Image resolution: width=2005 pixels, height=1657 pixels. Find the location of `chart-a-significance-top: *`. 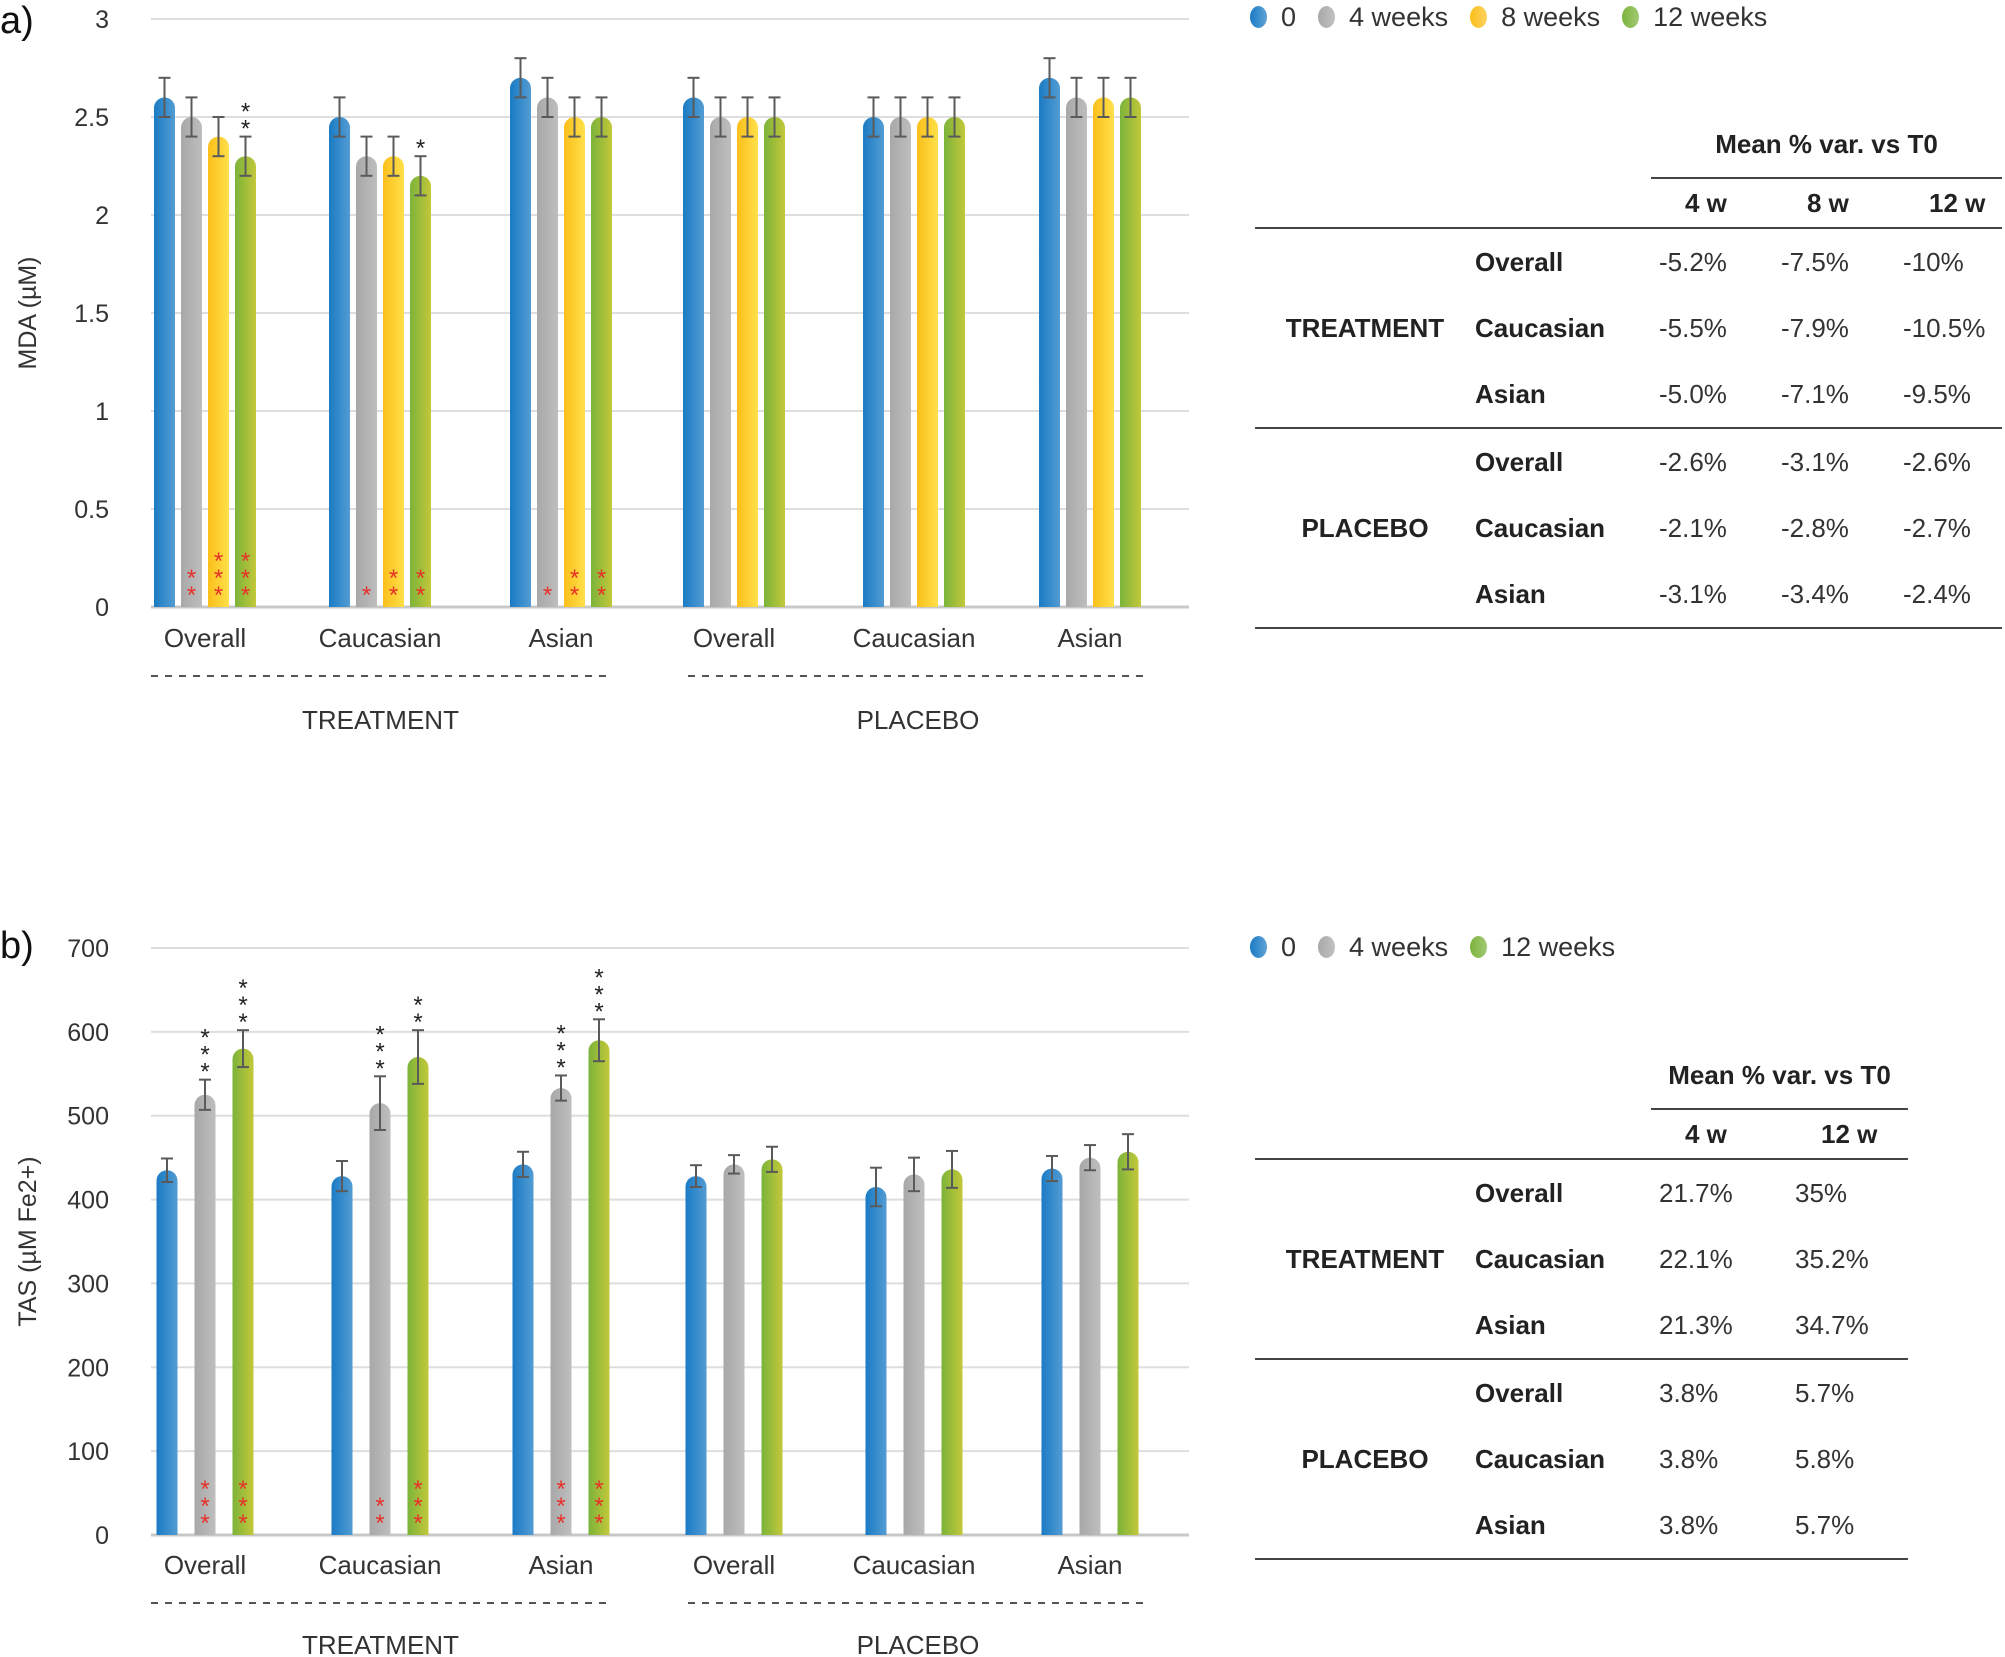

chart-a-significance-top: * is located at coordinates (245, 112).